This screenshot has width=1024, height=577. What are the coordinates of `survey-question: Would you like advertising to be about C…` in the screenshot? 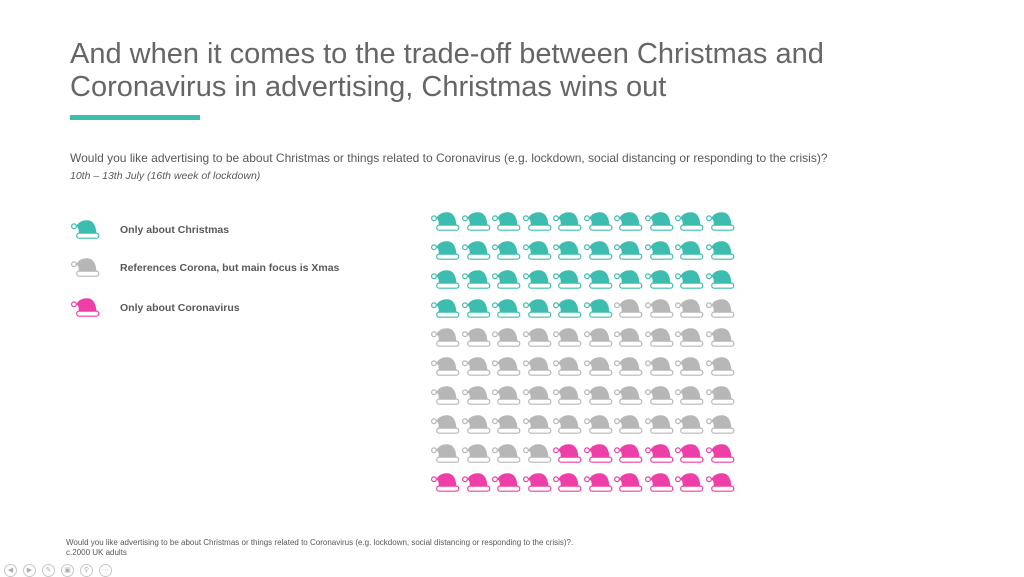 It's located at (449, 158).